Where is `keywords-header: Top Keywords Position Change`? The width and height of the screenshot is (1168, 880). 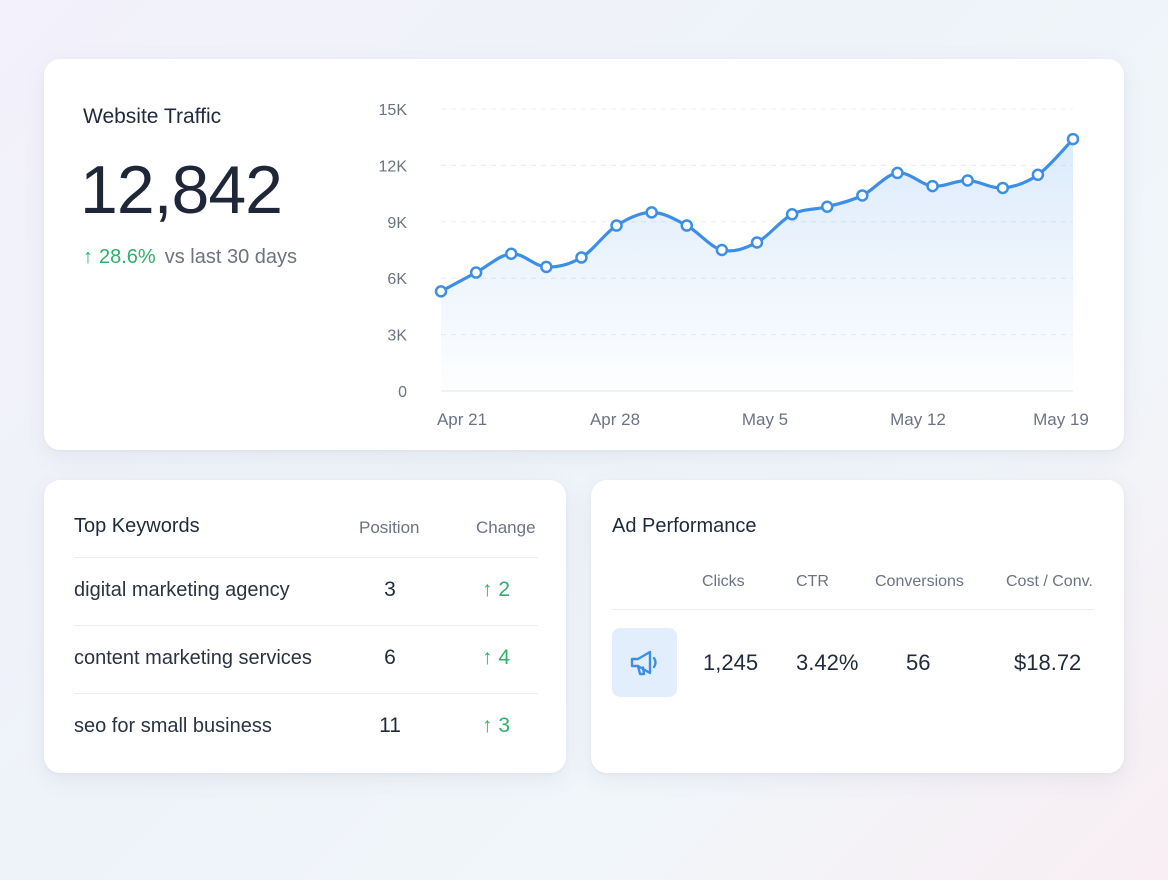
keywords-header: Top Keywords Position Change is located at coordinates (305, 530).